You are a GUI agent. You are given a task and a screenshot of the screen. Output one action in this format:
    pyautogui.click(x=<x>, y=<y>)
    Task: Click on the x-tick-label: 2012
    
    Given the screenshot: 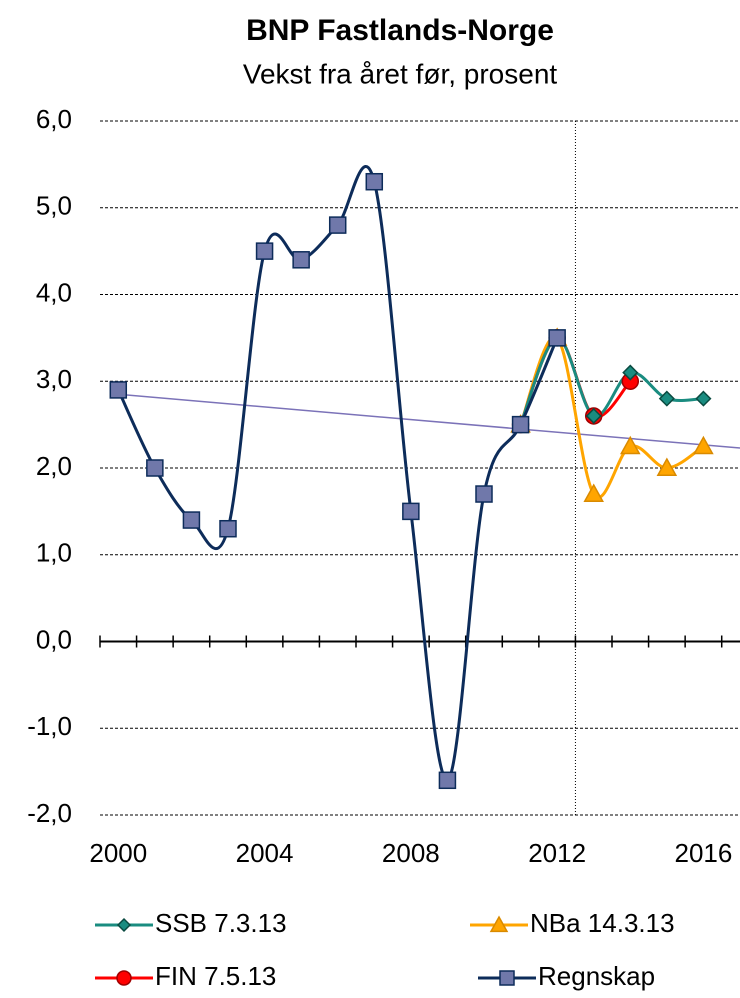 What is the action you would take?
    pyautogui.click(x=557, y=853)
    